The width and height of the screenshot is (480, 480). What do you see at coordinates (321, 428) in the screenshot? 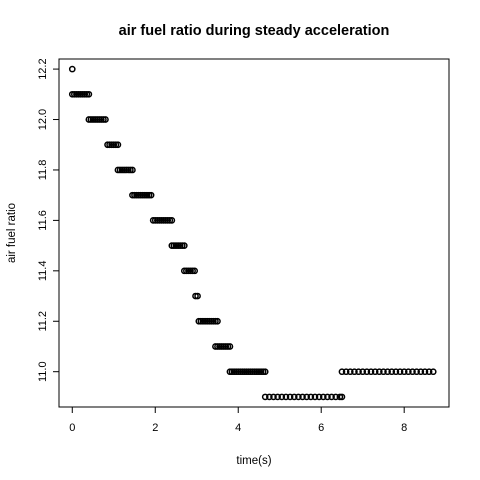
I see `x-tick-label: 6` at bounding box center [321, 428].